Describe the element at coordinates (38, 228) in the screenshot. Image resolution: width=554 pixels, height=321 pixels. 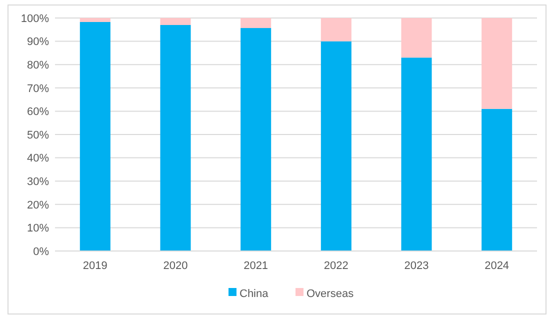
I see `y-tick-label: 10%` at that location.